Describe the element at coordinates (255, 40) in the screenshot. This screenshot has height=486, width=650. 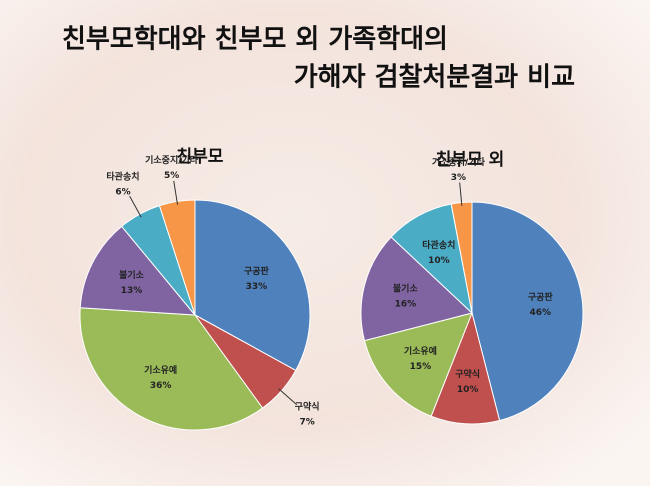
I see `title-line: 친부모학대와 친부모 외 가족학대의` at that location.